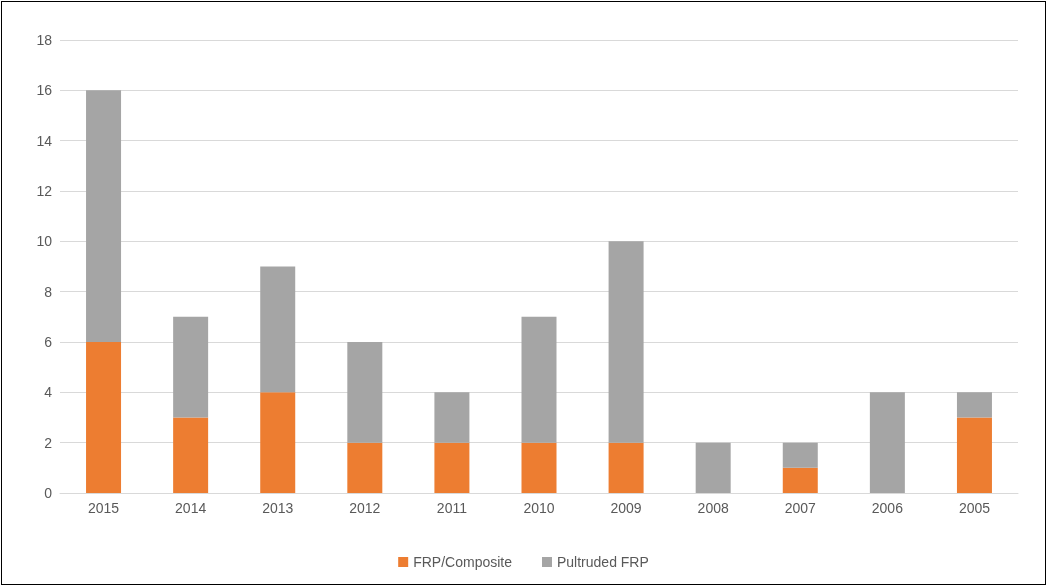 The image size is (1047, 586). I want to click on y-tick-label: 12, so click(44, 191).